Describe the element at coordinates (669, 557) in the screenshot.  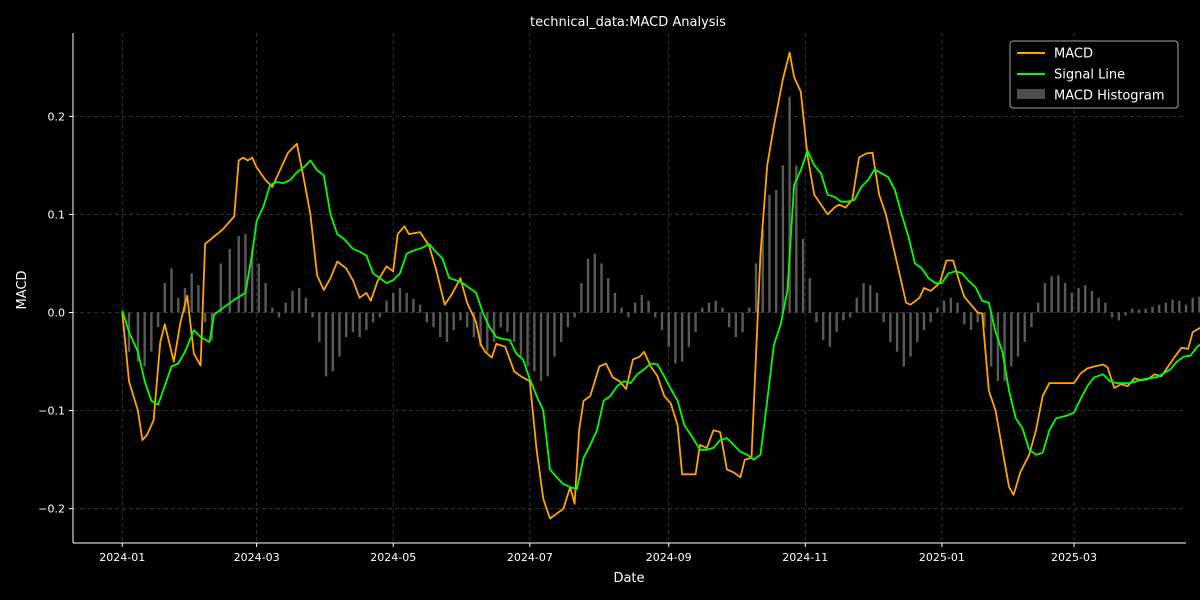
I see `x-tick-label: 2024-09` at that location.